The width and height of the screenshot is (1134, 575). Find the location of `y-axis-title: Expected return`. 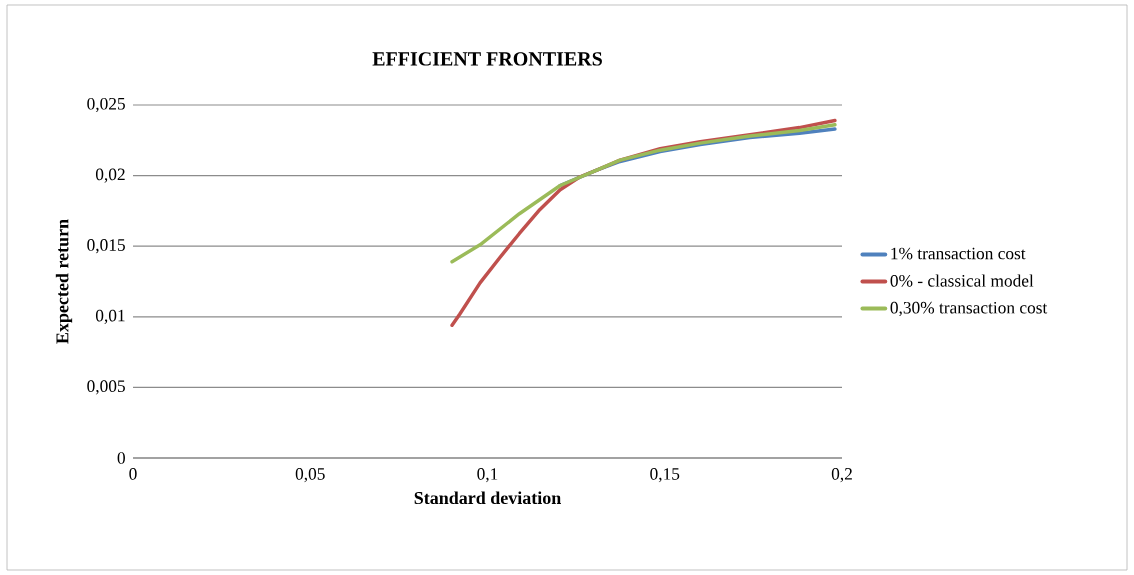

y-axis-title: Expected return is located at coordinates (64, 281).